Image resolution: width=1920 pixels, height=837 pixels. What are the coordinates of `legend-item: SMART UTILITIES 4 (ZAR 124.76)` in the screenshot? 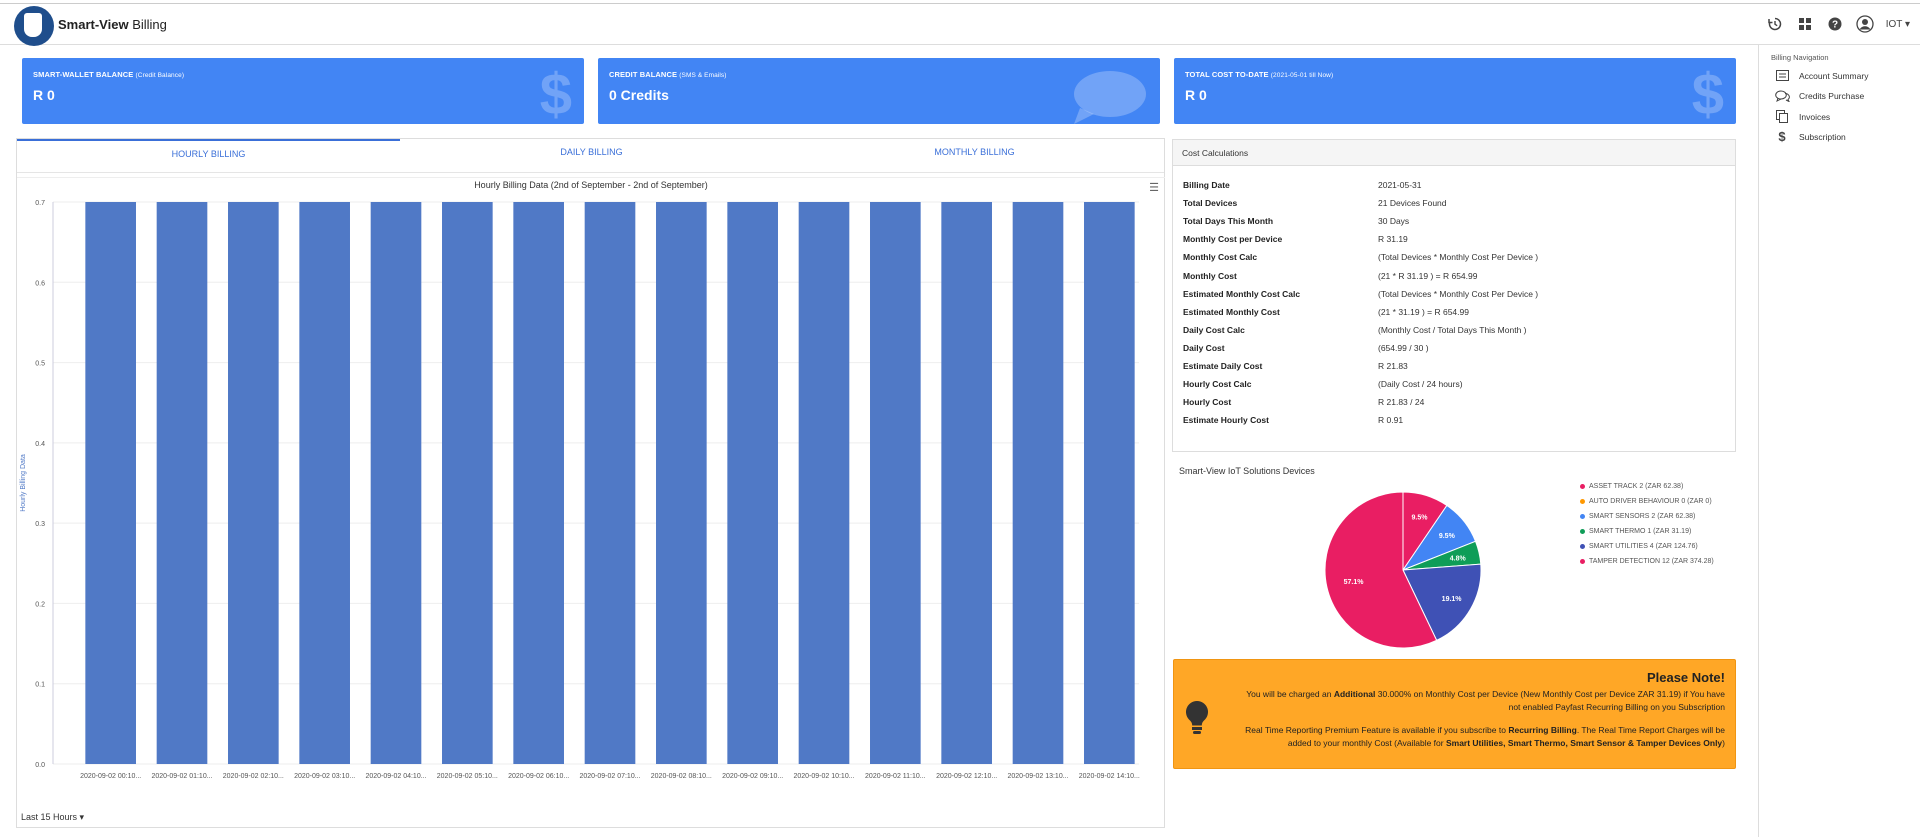 It's located at (1647, 546).